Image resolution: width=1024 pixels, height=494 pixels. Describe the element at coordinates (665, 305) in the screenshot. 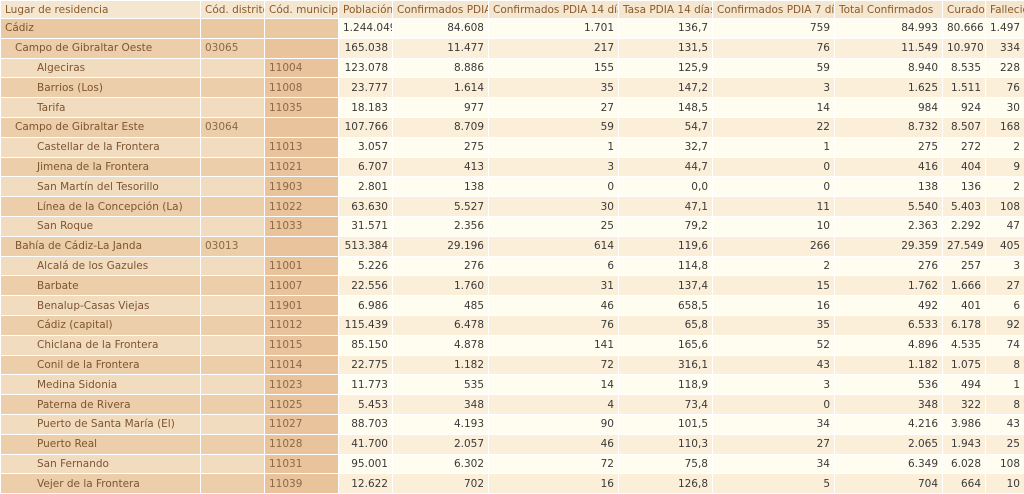

I see `cell-tasa-pdia-14-dias: 658,5` at that location.